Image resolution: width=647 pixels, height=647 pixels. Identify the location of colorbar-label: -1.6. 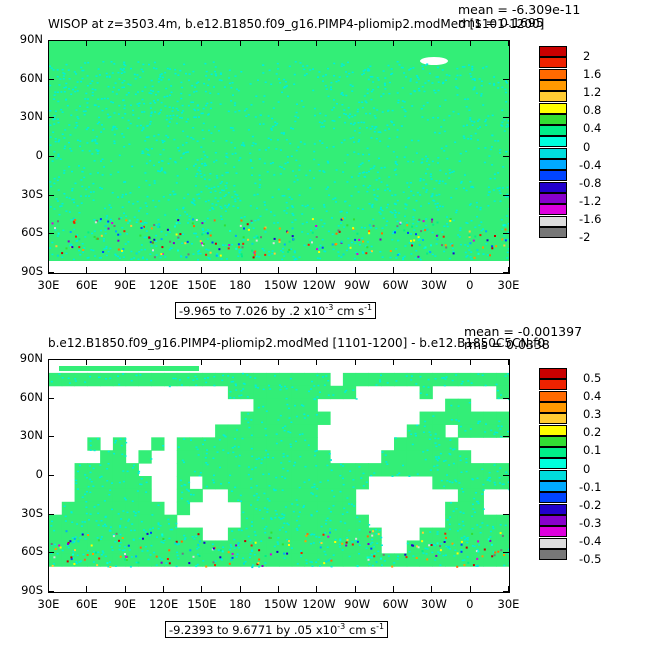
(590, 218).